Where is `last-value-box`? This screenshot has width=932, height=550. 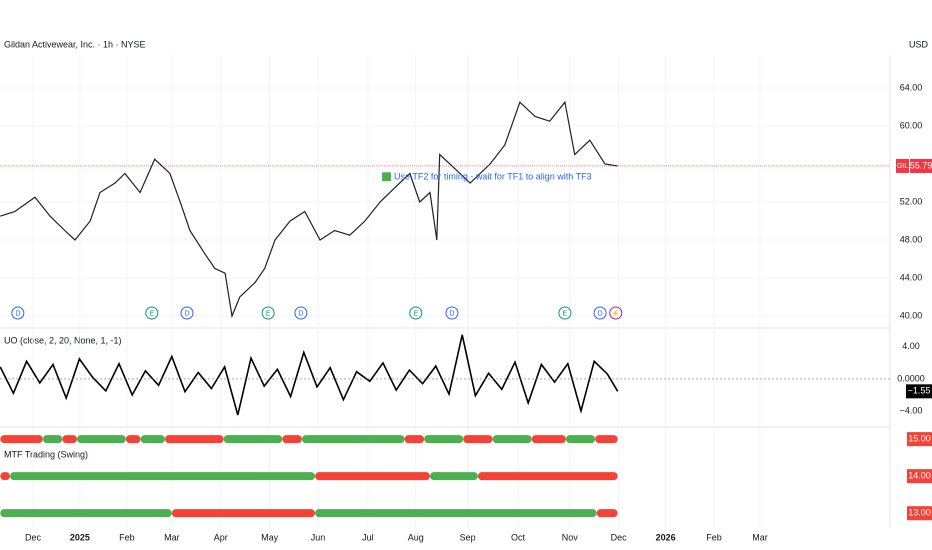 last-value-box is located at coordinates (919, 391).